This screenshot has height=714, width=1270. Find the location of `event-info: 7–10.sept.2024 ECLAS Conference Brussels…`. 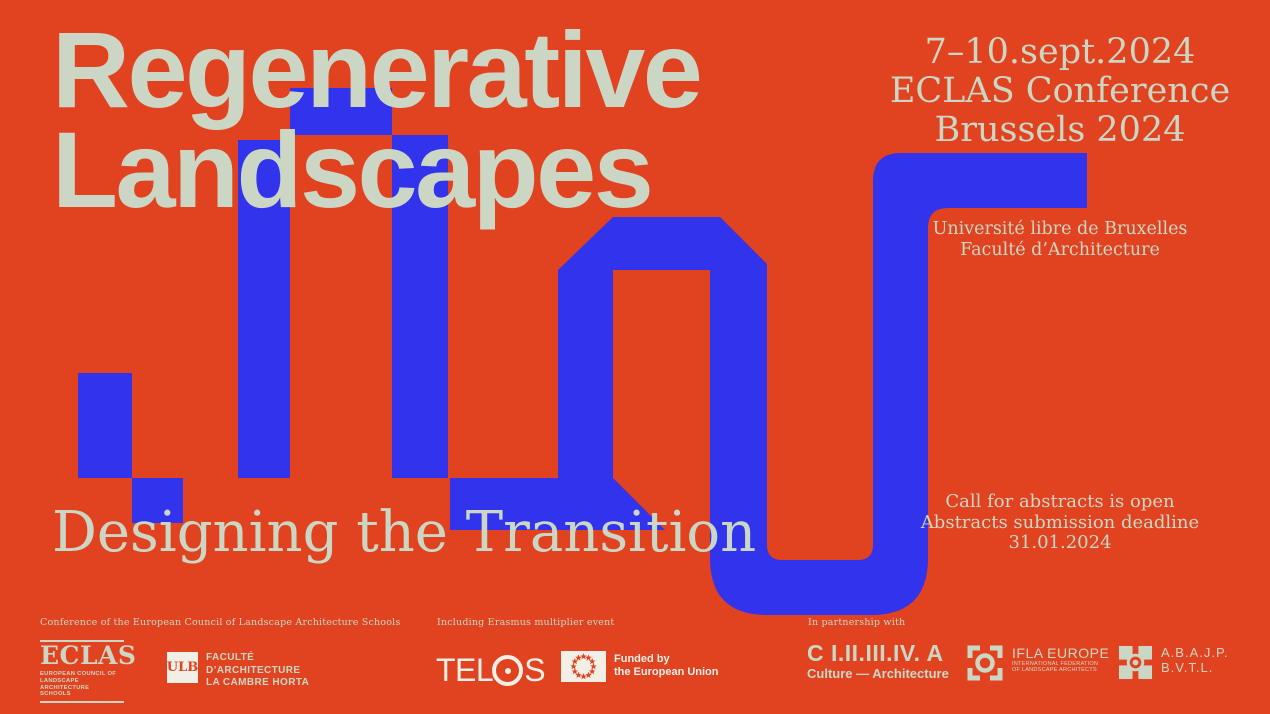

event-info: 7–10.sept.2024 ECLAS Conference Brussels… is located at coordinates (1060, 91).